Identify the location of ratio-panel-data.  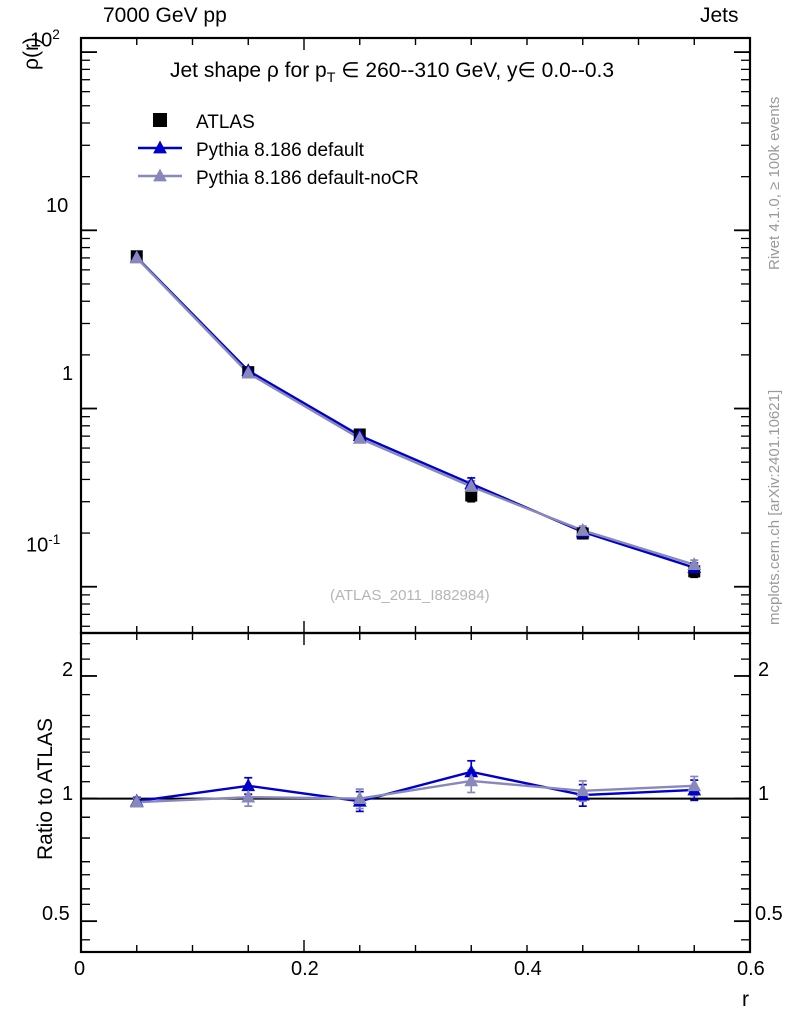
(415, 786).